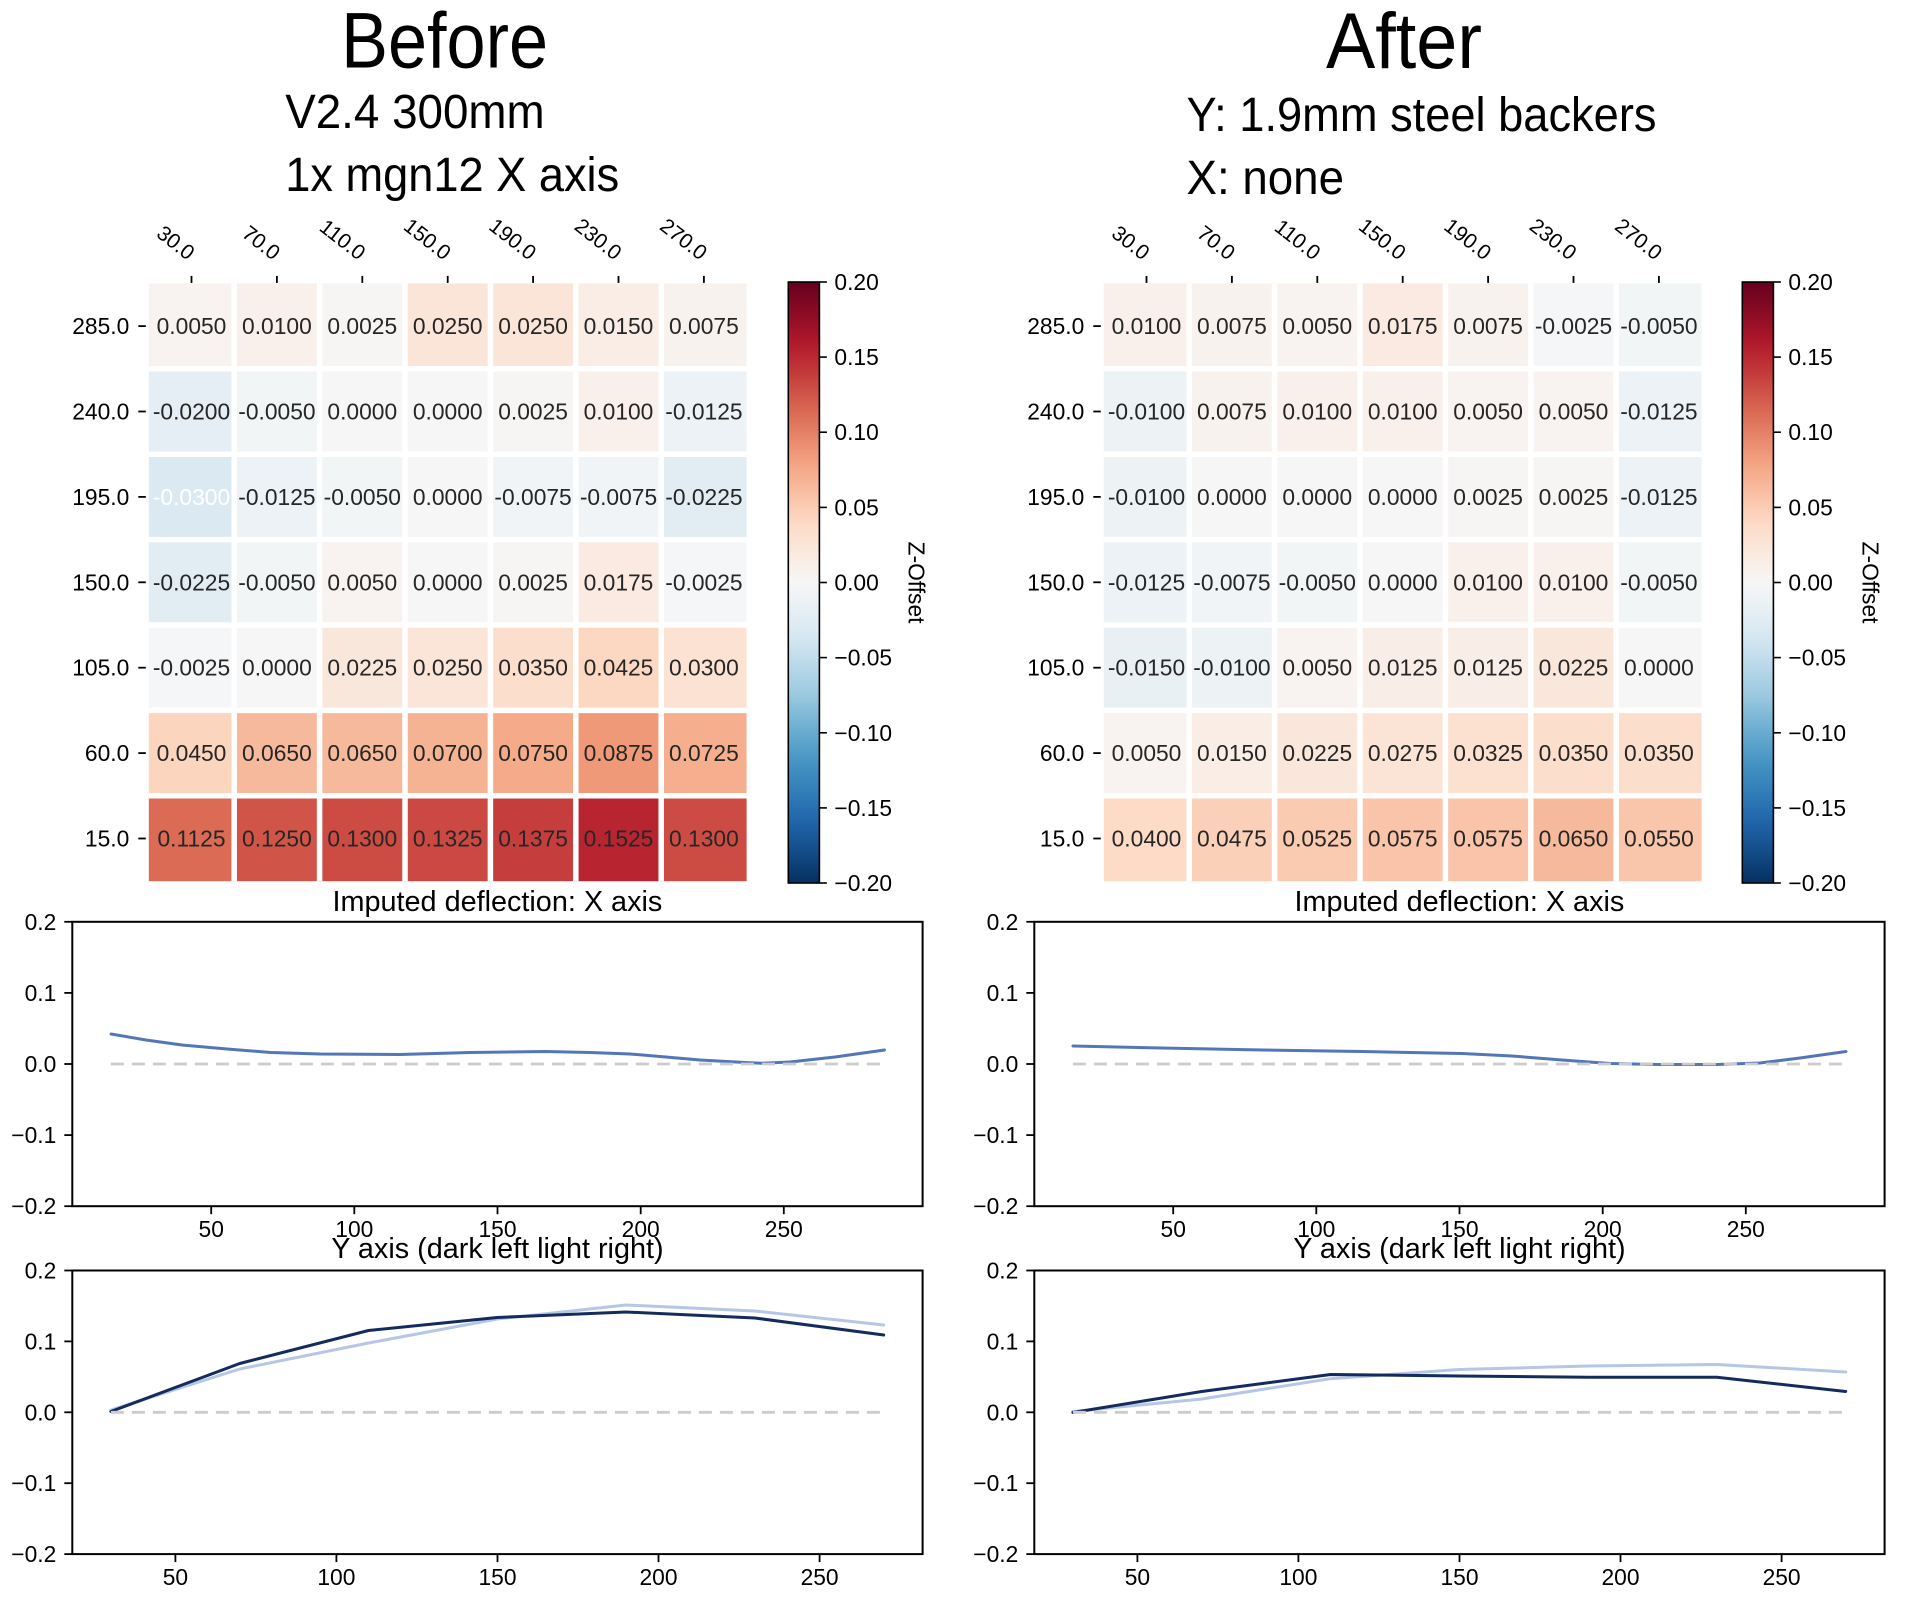 The image size is (1924, 1612). I want to click on svg-text: After, so click(1404, 42).